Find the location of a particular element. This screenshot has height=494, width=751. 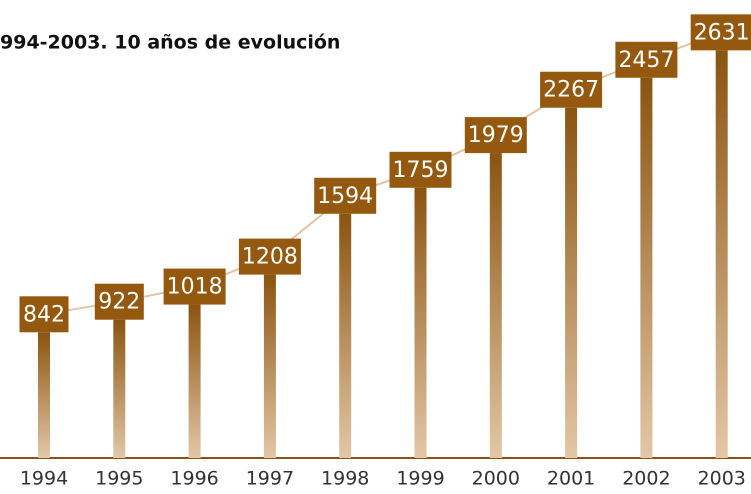

x-tick-label: 1994 is located at coordinates (44, 479).